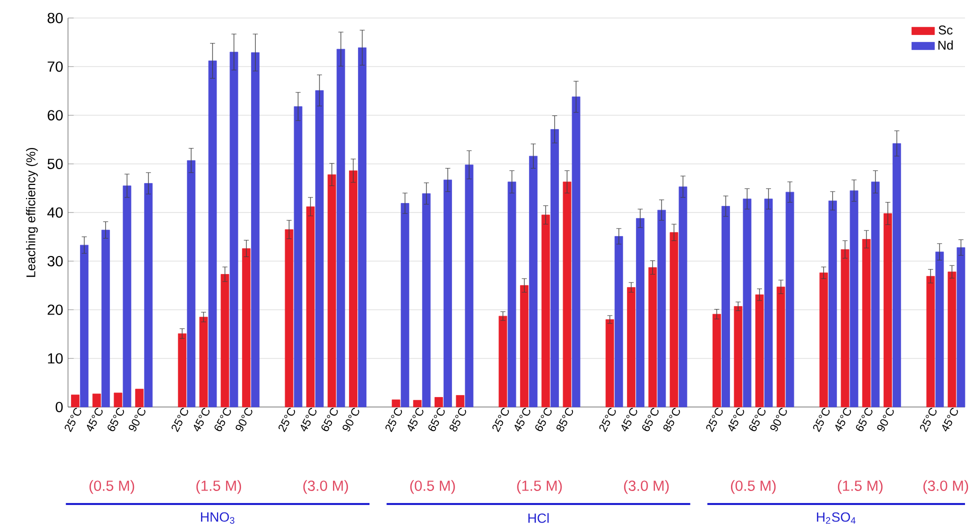 The width and height of the screenshot is (970, 525). What do you see at coordinates (55, 309) in the screenshot?
I see `y-tick-label: 20` at bounding box center [55, 309].